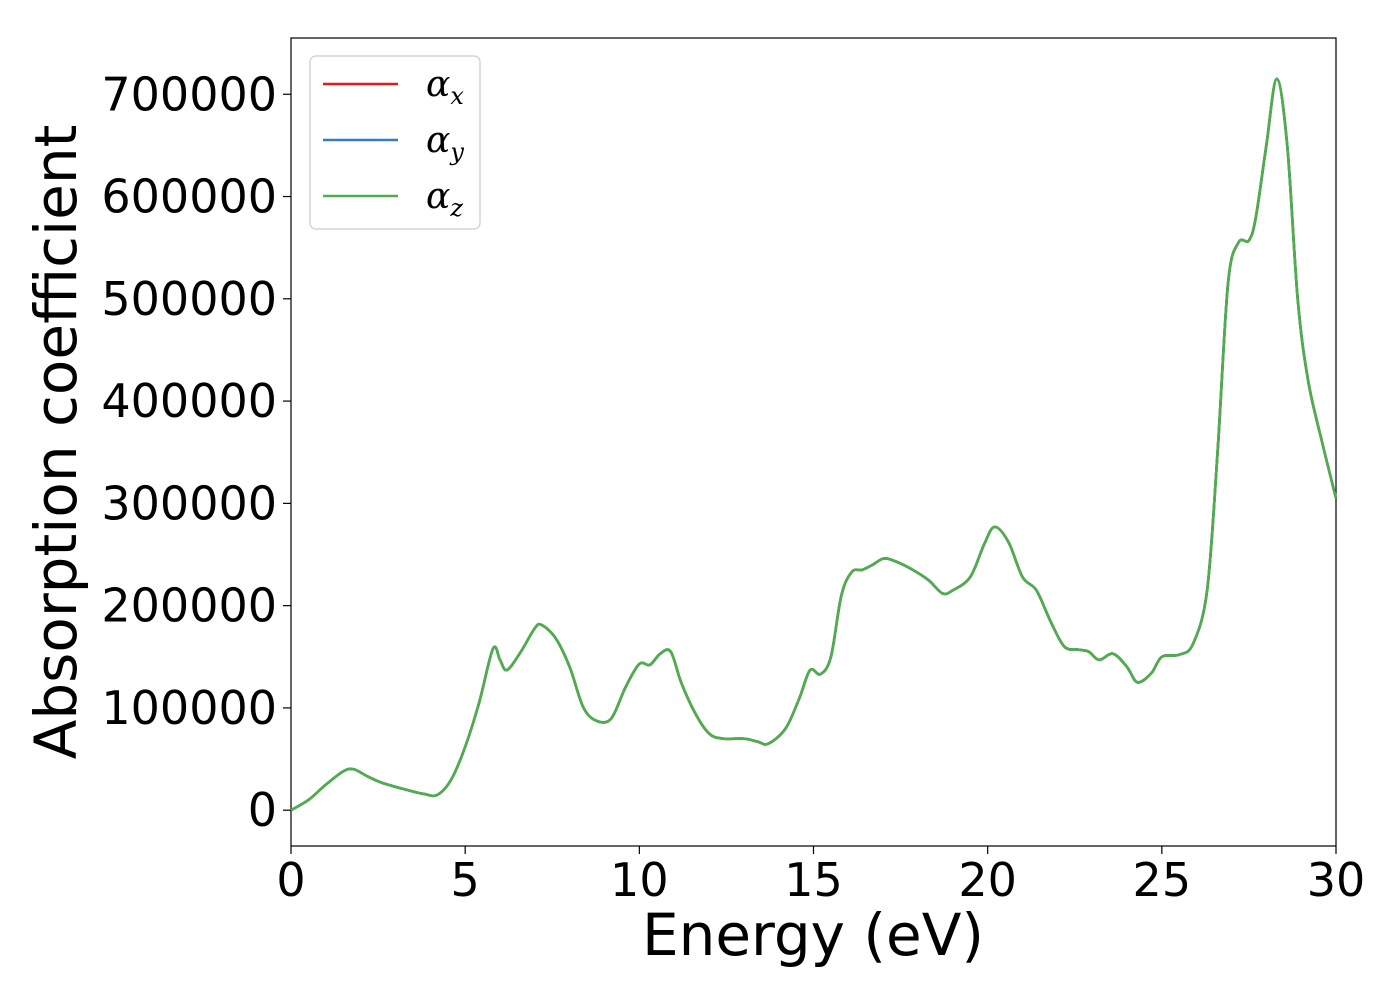  I want to click on y-tick-label: 600000, so click(189, 197).